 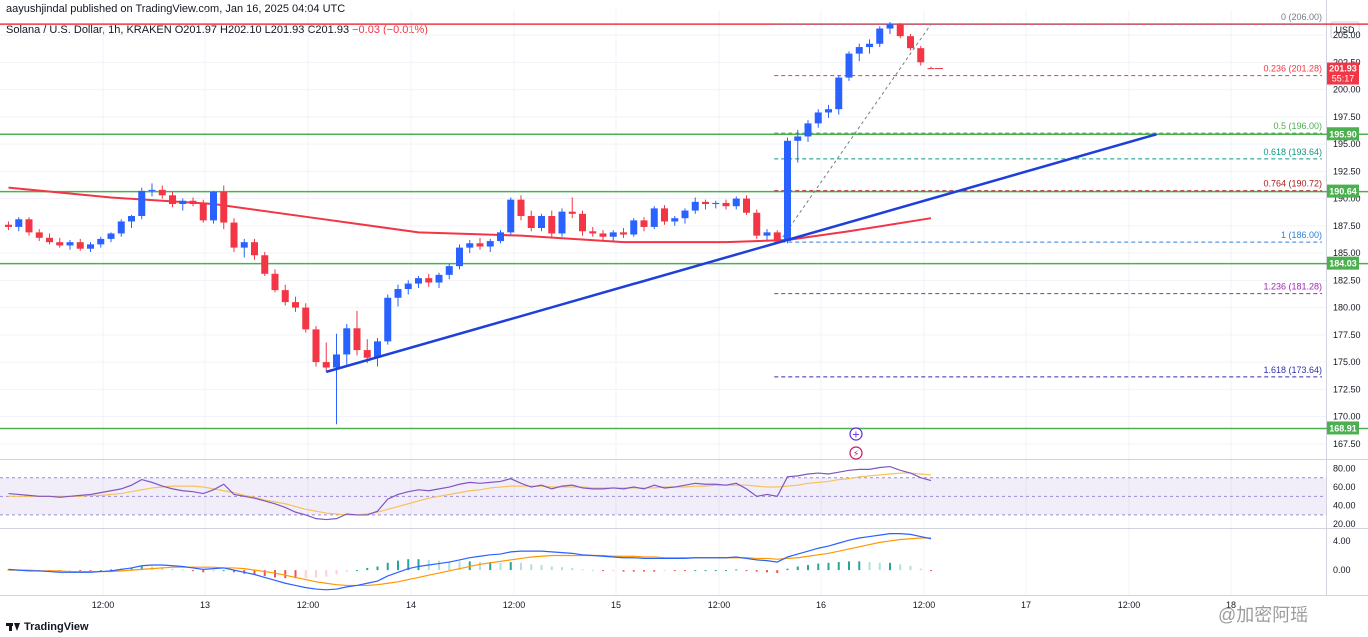 I want to click on lightning-icon-glyph: ⚡, so click(x=856, y=455).